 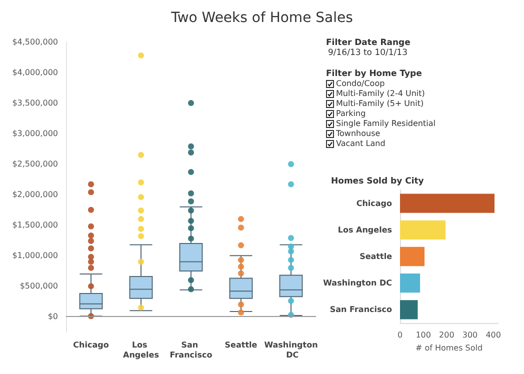 What do you see at coordinates (91, 345) in the screenshot?
I see `x-tick-label: Chicago` at bounding box center [91, 345].